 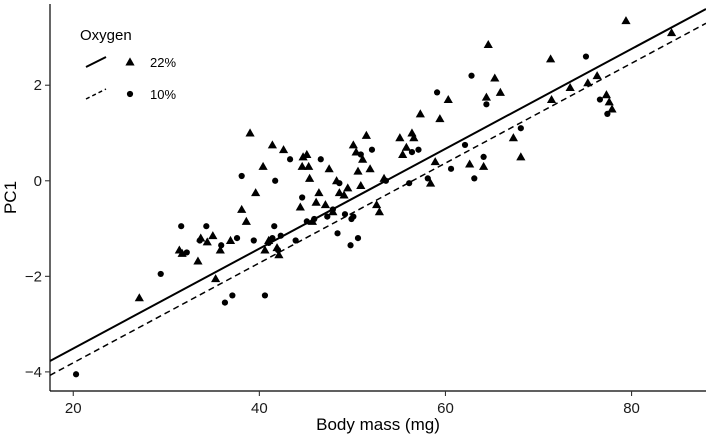 I want to click on x-axis-title: Body mass (mg), so click(x=378, y=424).